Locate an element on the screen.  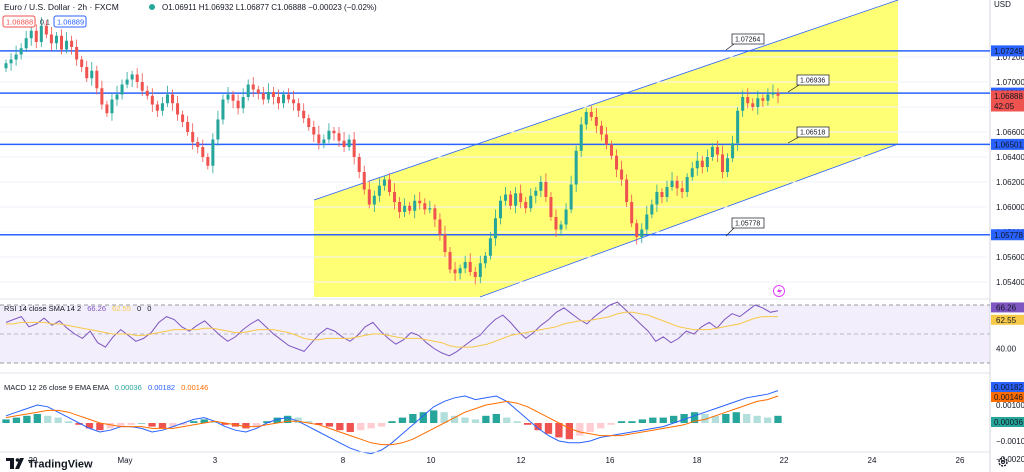
rsi-legend: RSI 14 close SMA 14 2 66.26 62.55 0 0 is located at coordinates (77, 308).